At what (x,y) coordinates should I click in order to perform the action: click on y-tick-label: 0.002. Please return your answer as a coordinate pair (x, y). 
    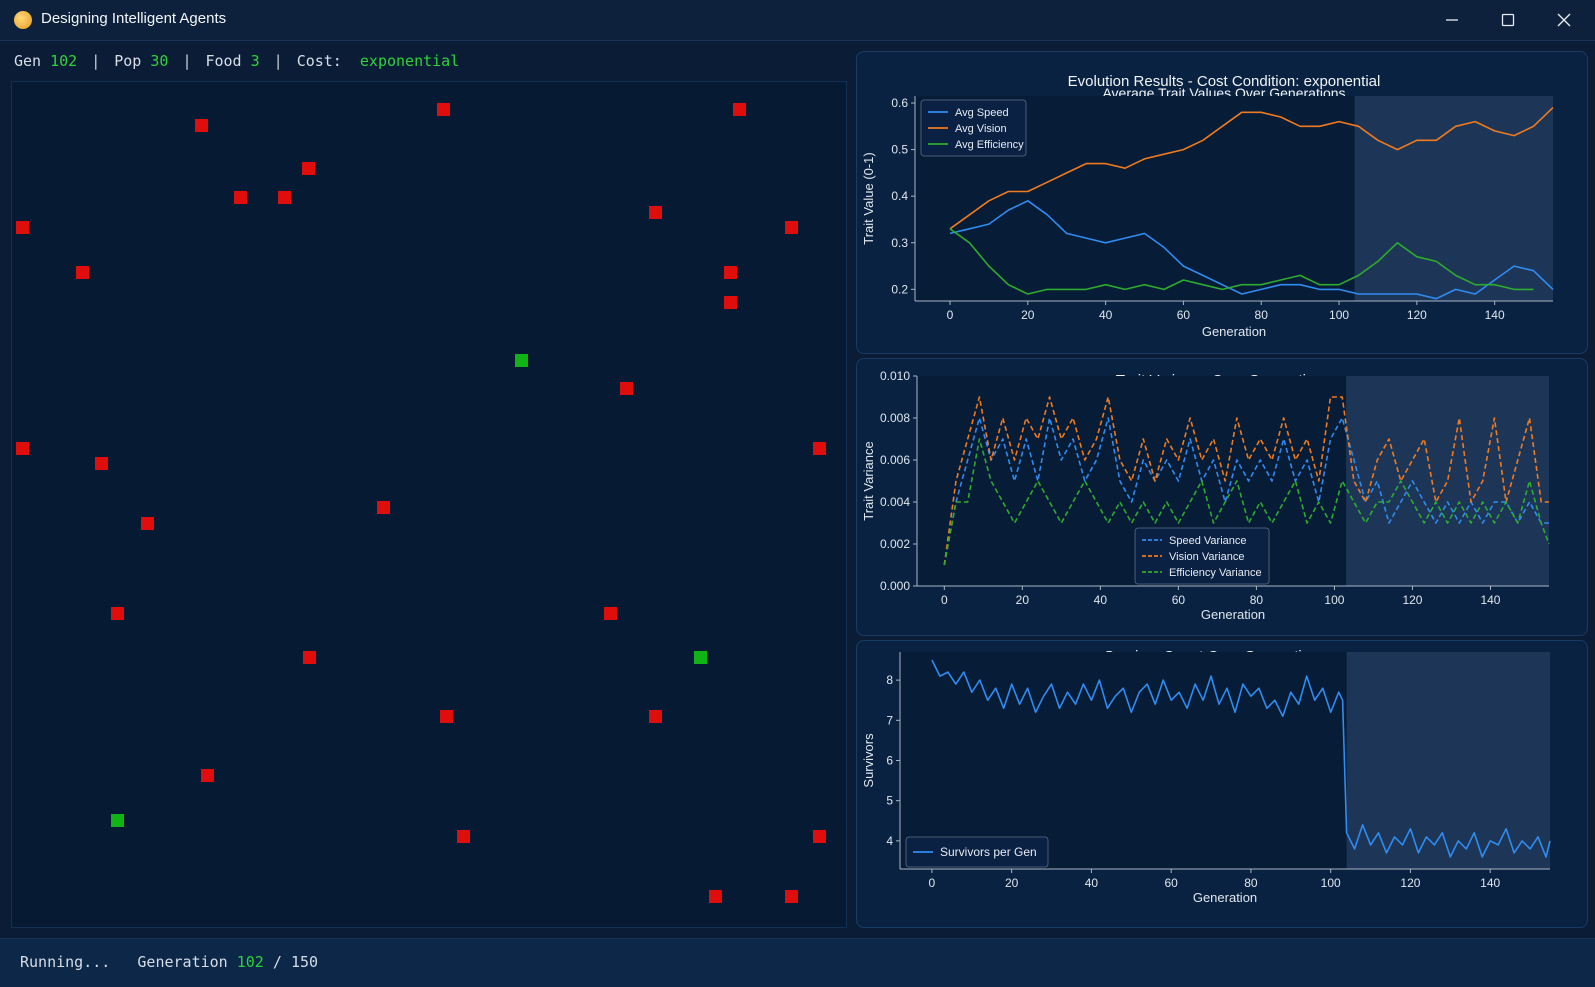
    Looking at the image, I should click on (895, 544).